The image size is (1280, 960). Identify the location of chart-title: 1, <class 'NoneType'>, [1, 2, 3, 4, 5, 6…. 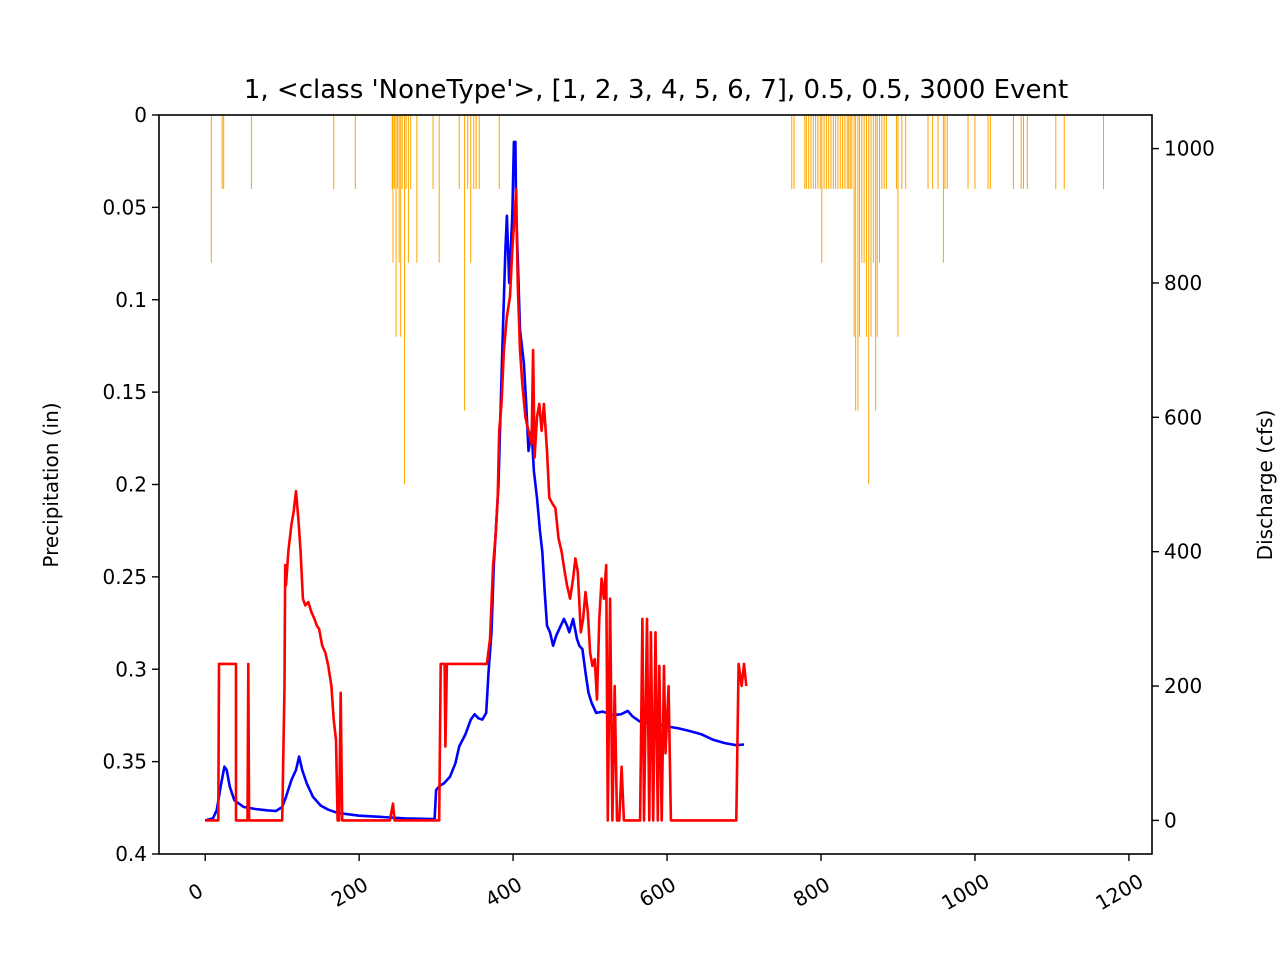
(656, 90).